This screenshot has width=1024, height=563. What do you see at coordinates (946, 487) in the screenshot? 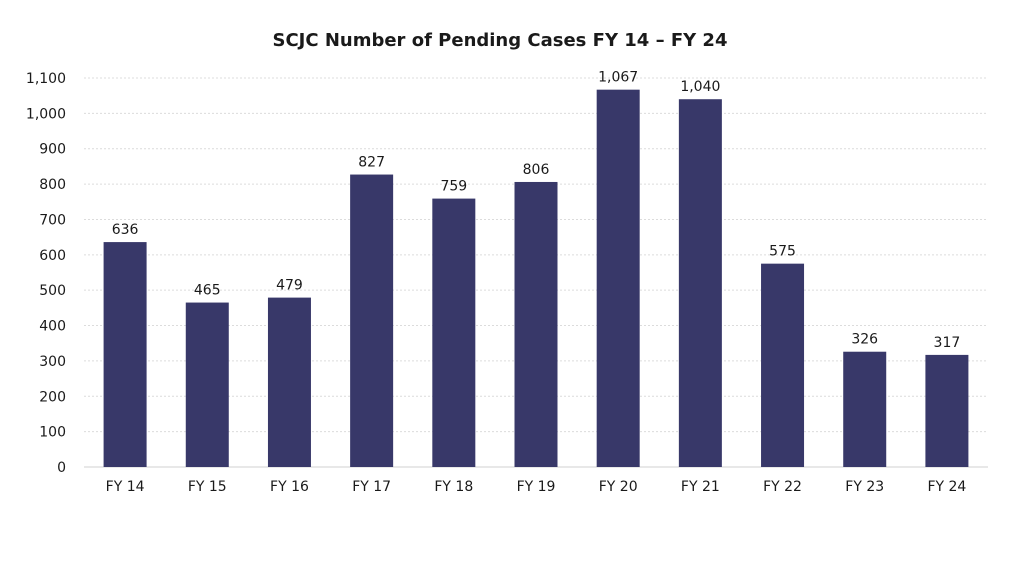
I see `x-tick-label: FY 24` at bounding box center [946, 487].